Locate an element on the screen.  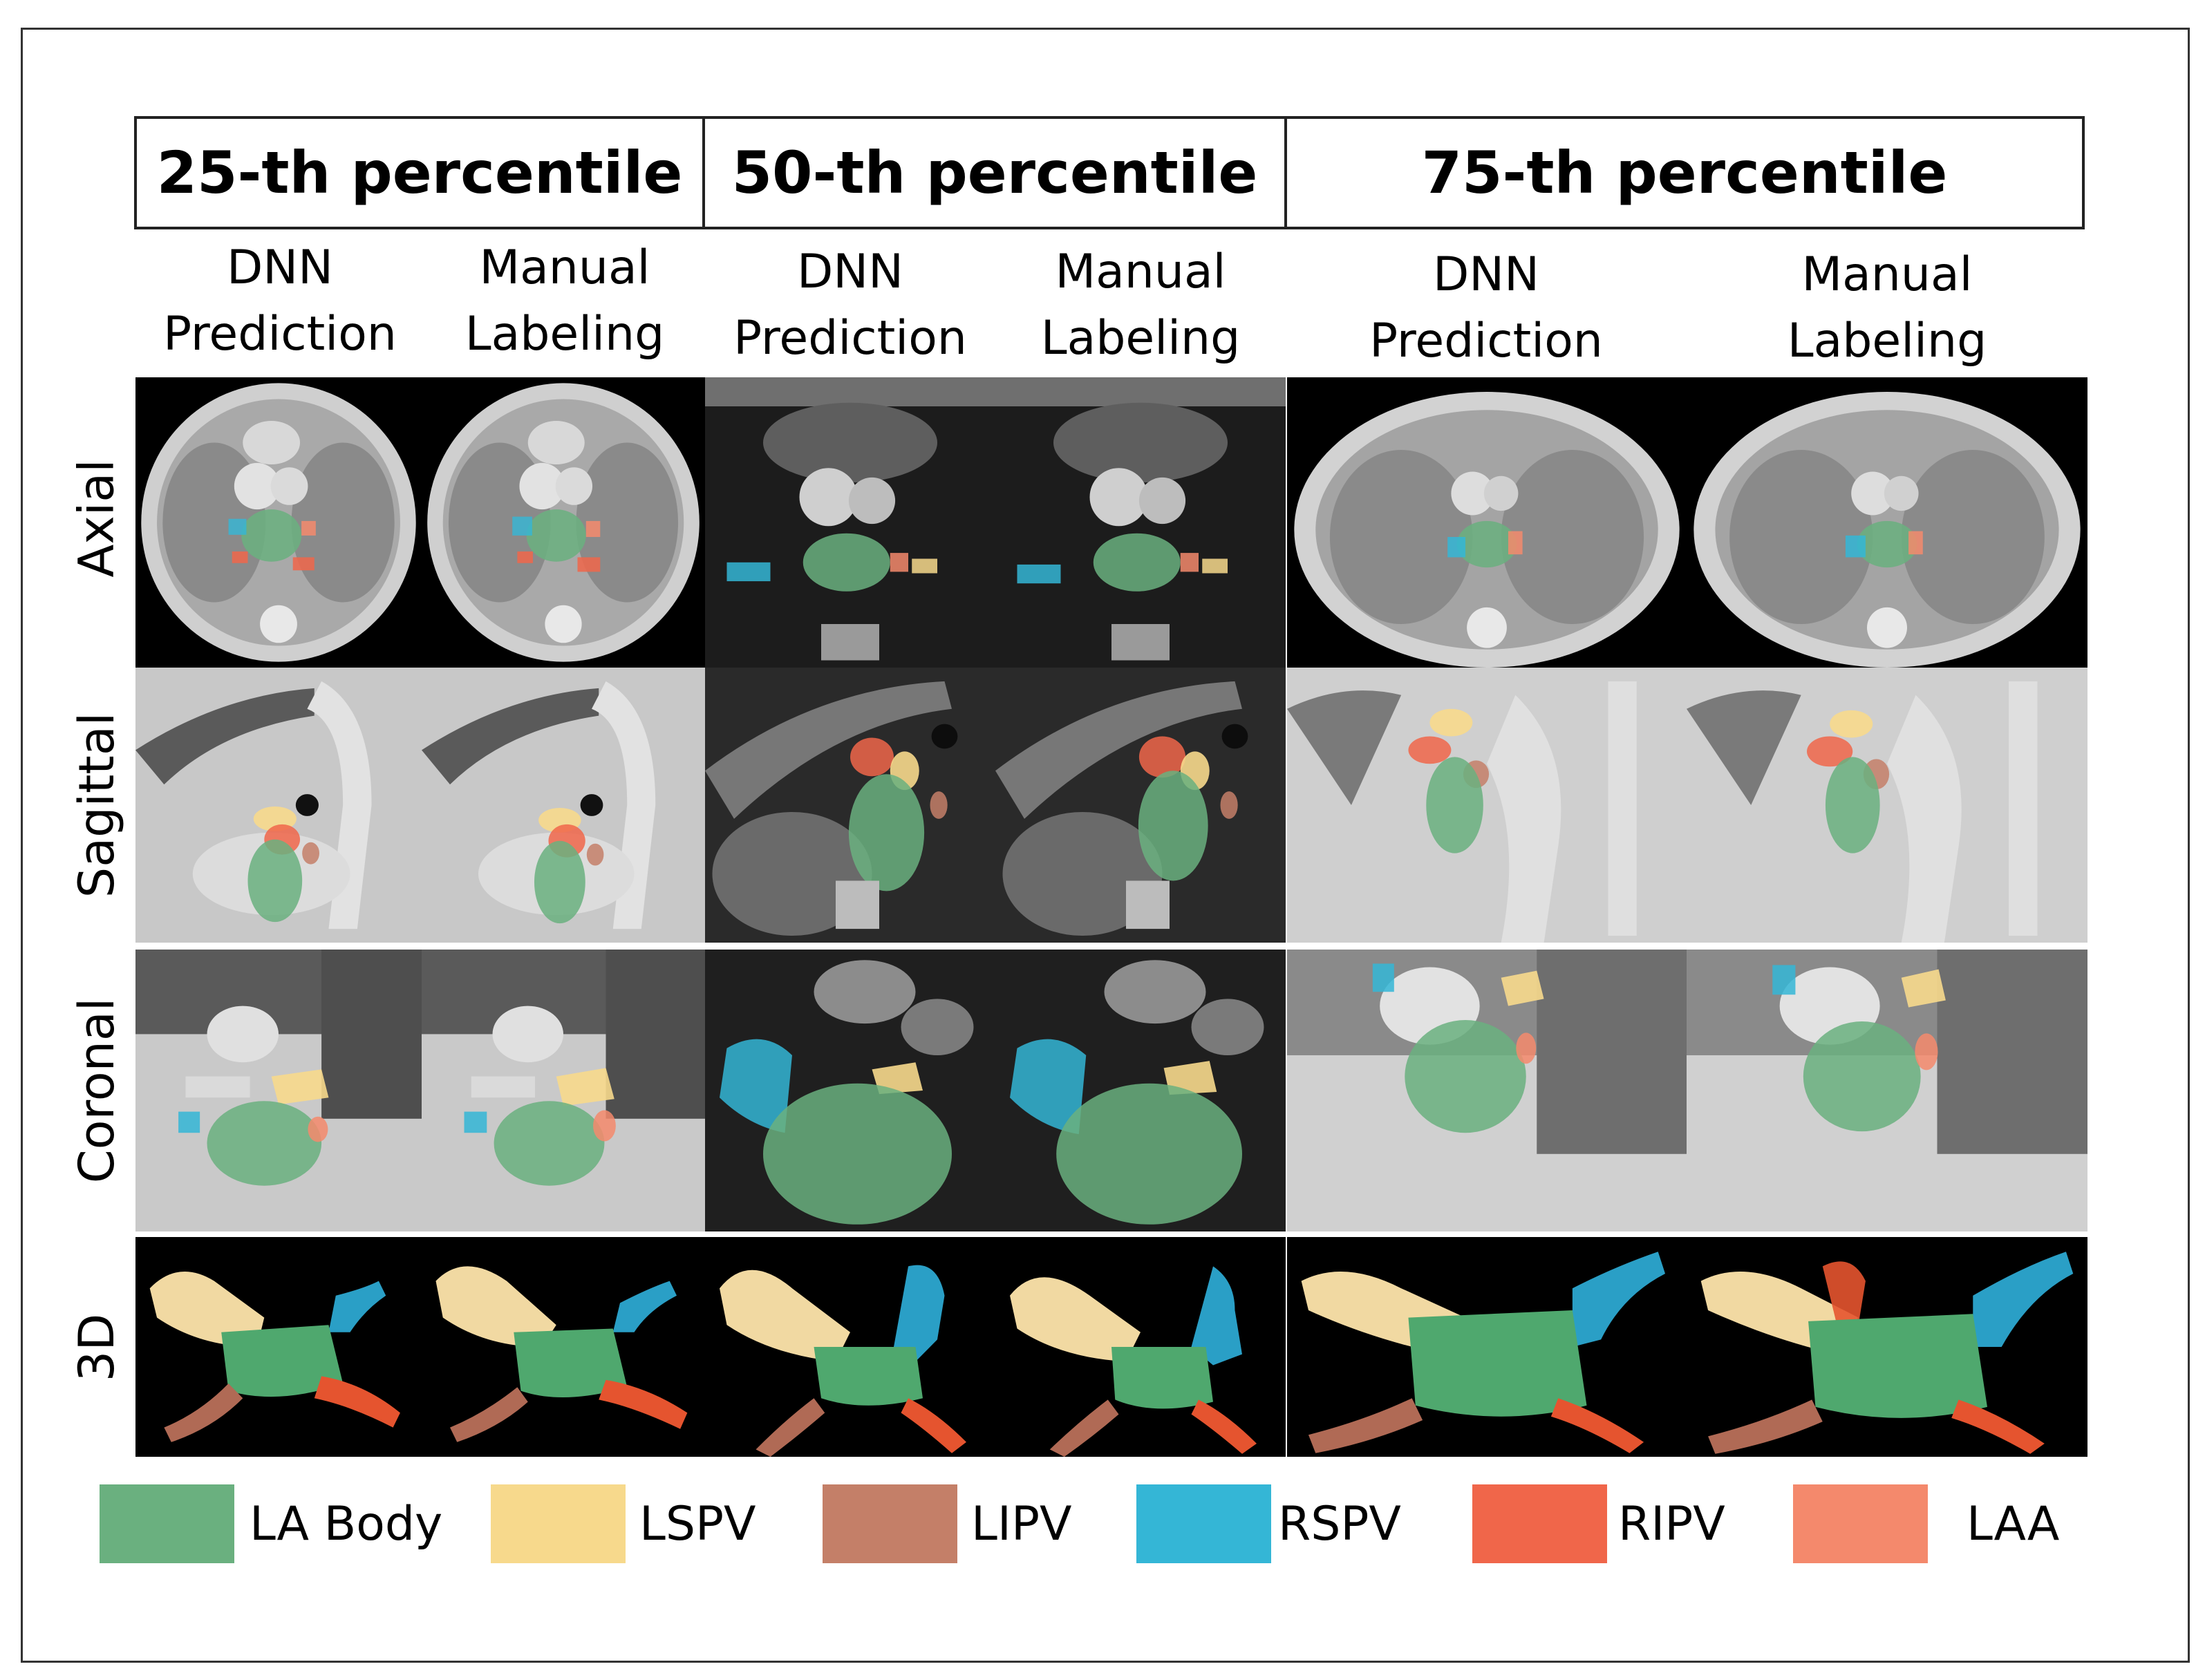
axial-50-manual-image is located at coordinates (1140, 522).